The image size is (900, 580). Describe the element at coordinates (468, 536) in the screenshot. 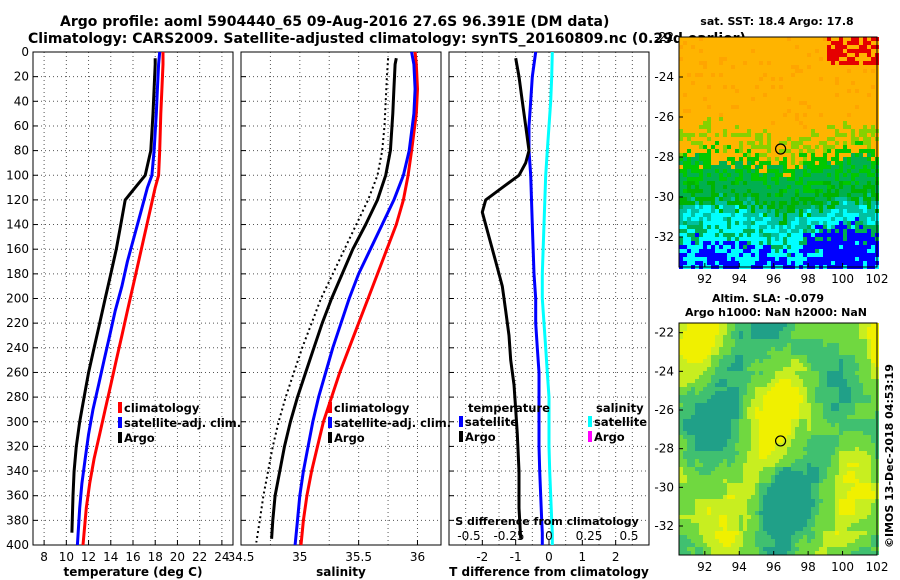

I see `x-tick-label-top: -0.5` at that location.